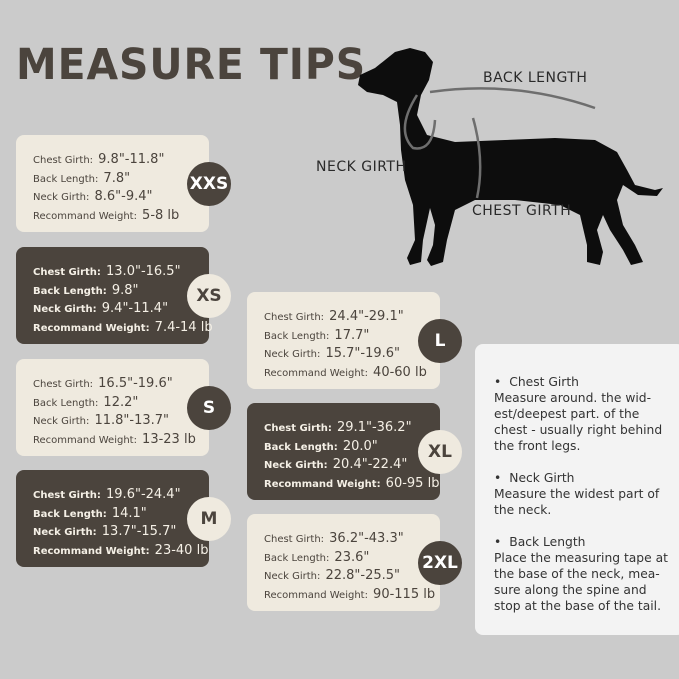  I want to click on size-row-back: Back Length: 12.2", so click(121, 400).